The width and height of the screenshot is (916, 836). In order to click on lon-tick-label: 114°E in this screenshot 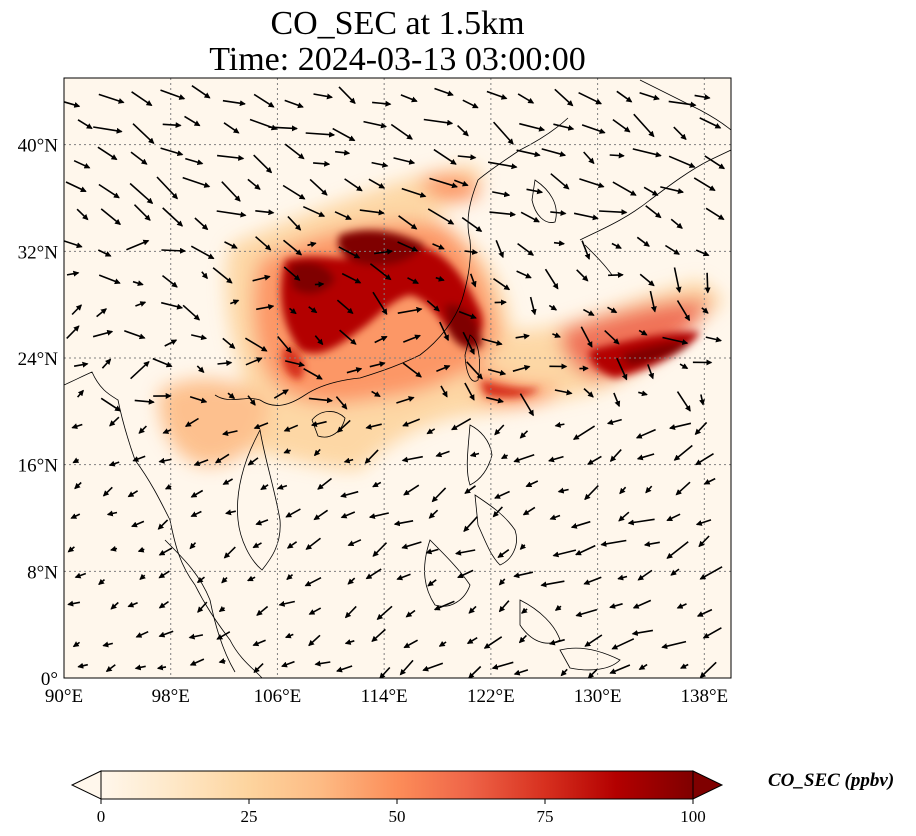, I will do `click(384, 696)`.